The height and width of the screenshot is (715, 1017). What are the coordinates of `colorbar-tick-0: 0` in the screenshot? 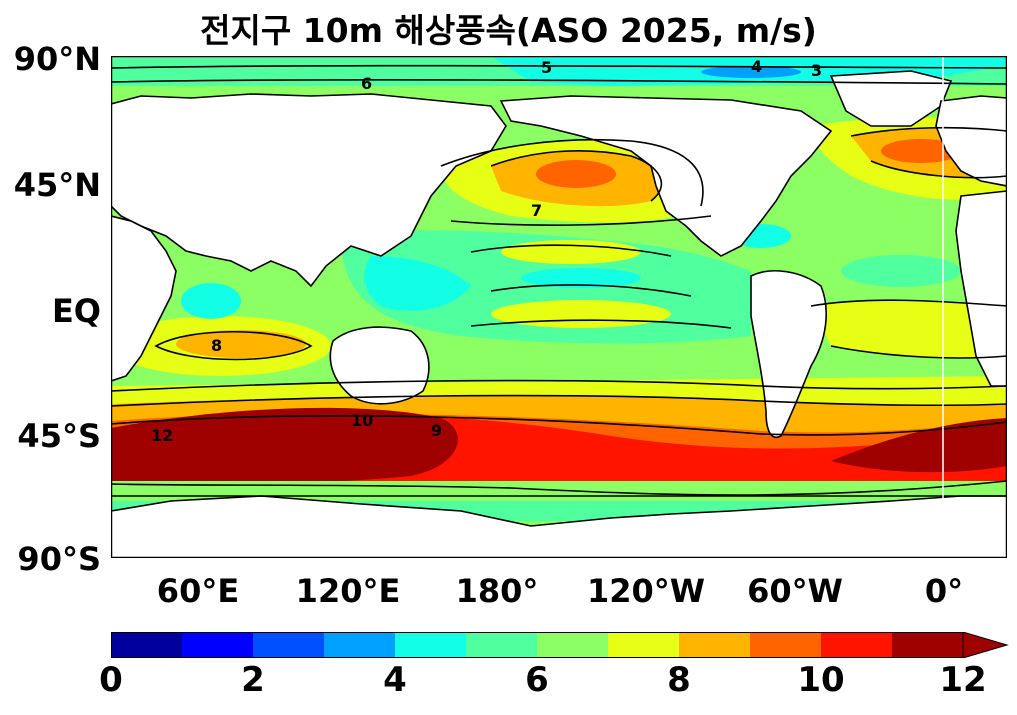 It's located at (111, 680).